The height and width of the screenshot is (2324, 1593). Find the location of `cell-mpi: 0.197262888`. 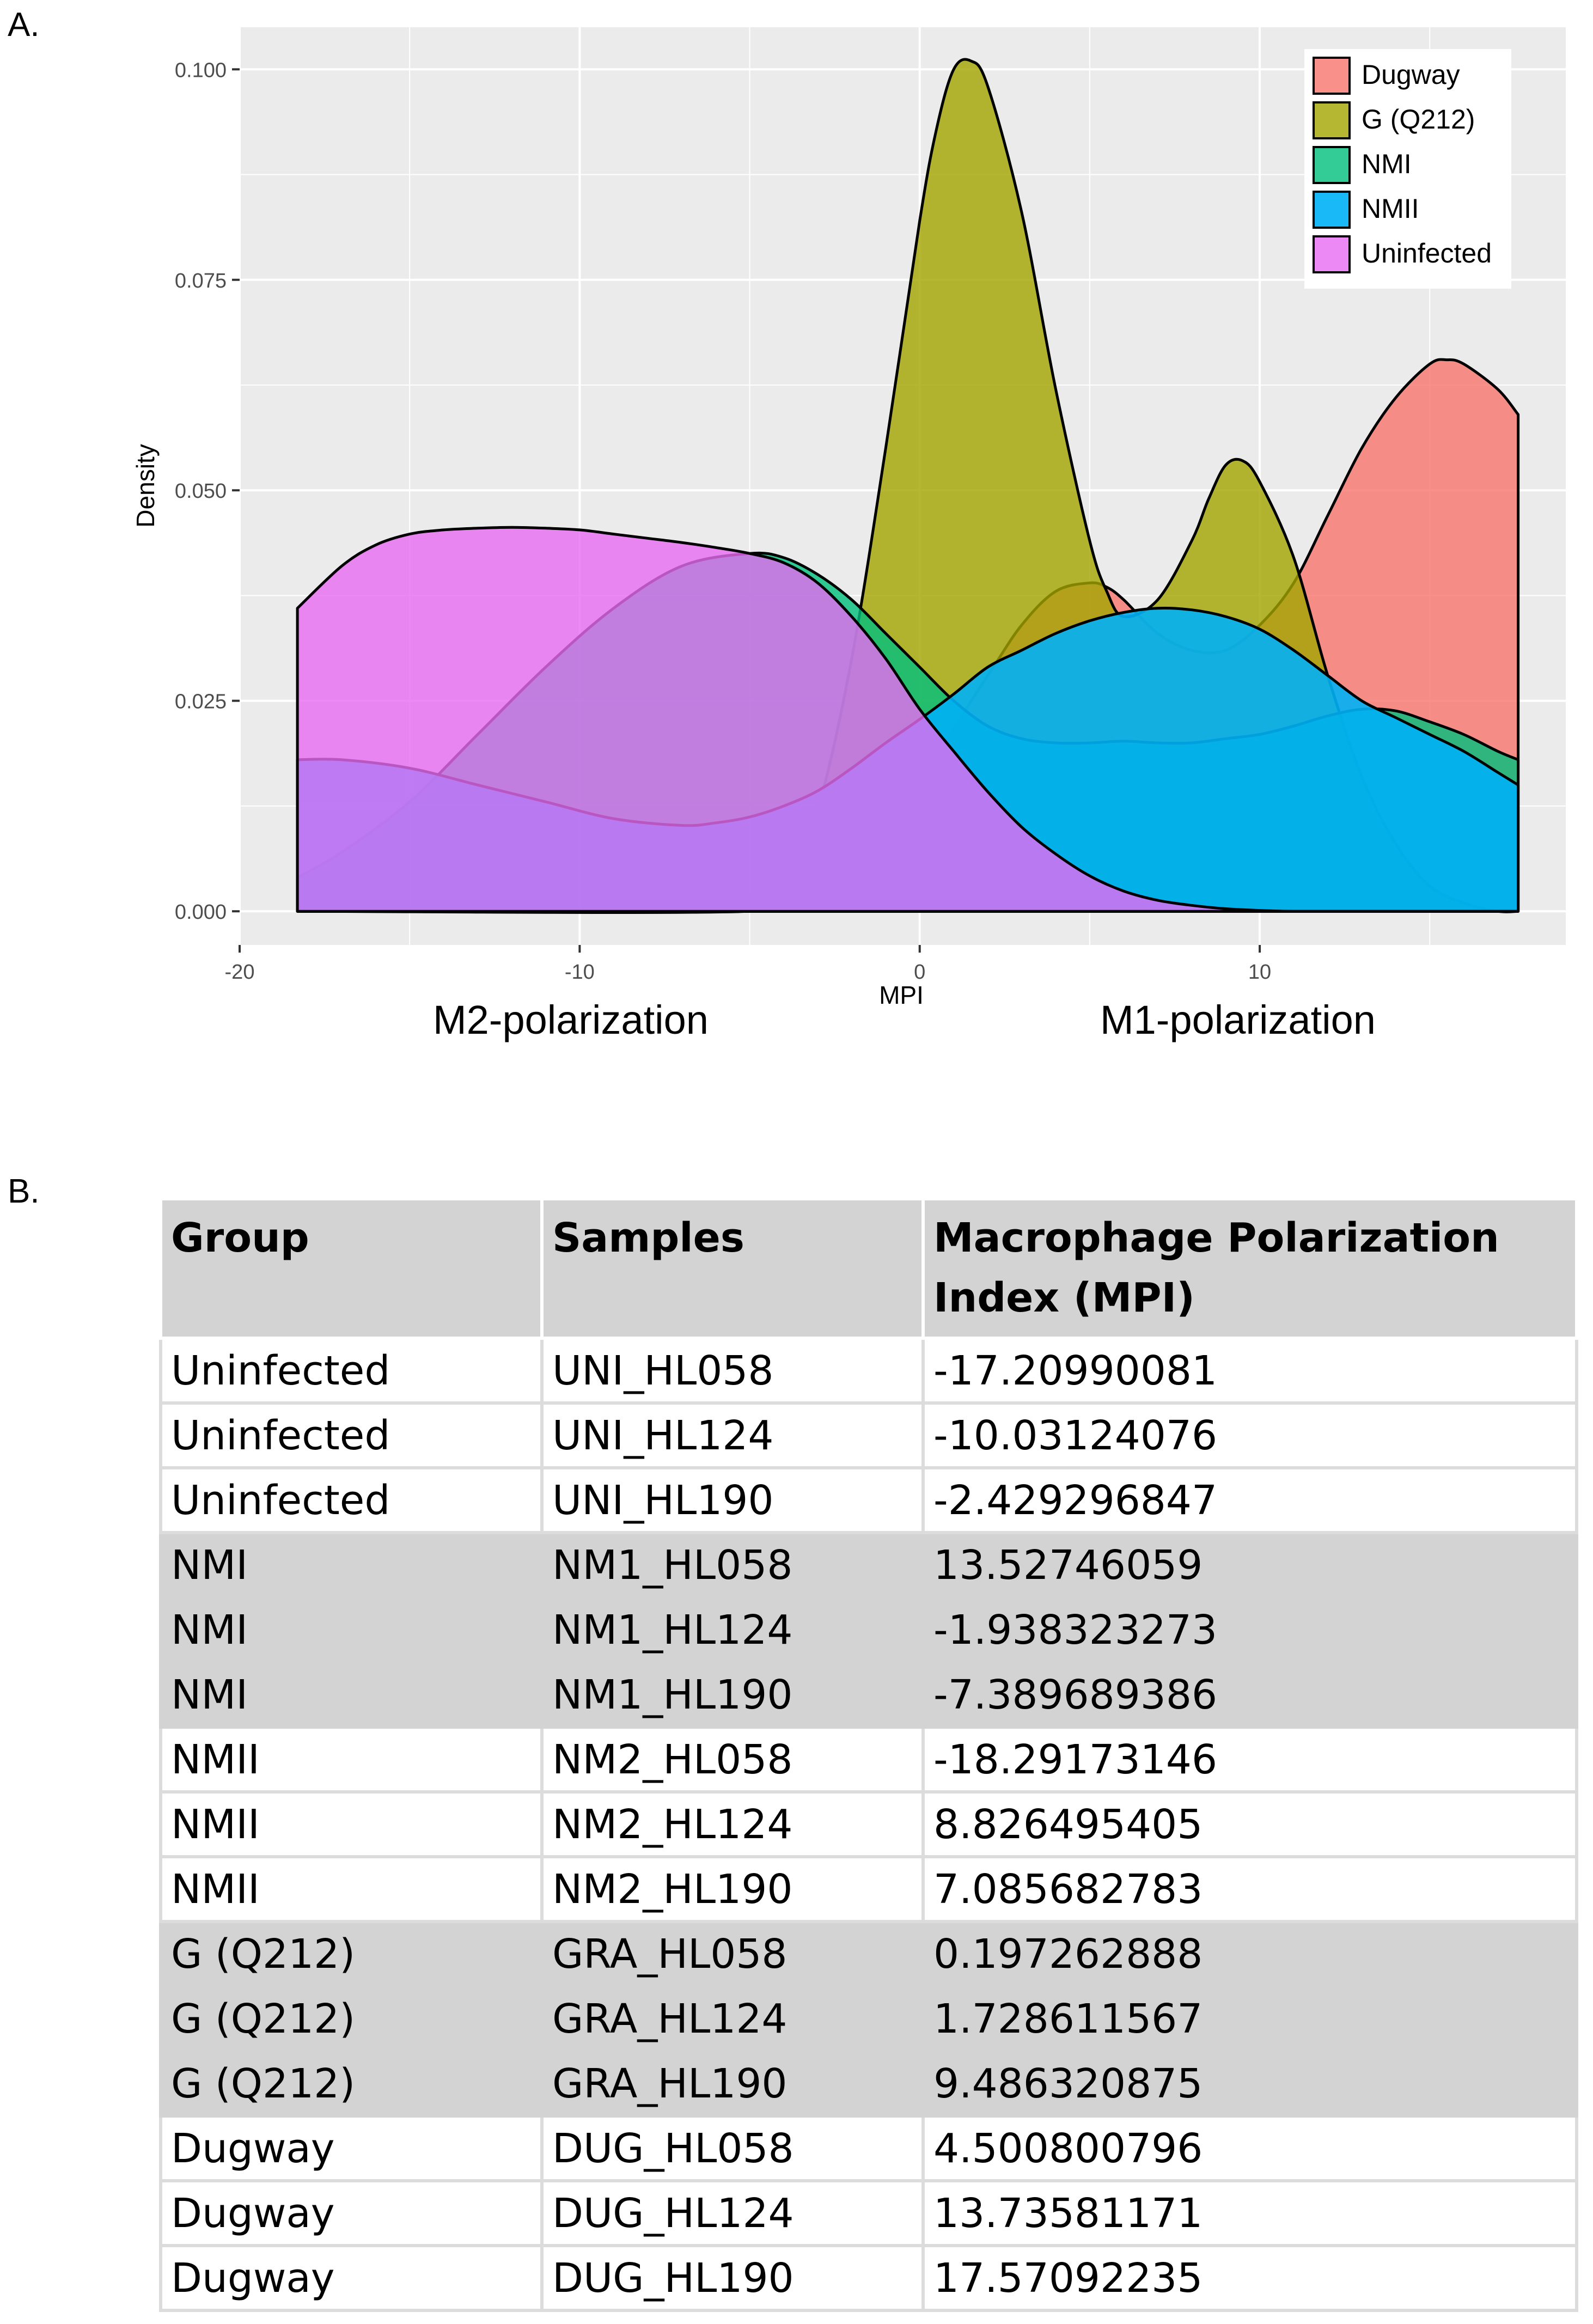

cell-mpi: 0.197262888 is located at coordinates (1250, 1954).